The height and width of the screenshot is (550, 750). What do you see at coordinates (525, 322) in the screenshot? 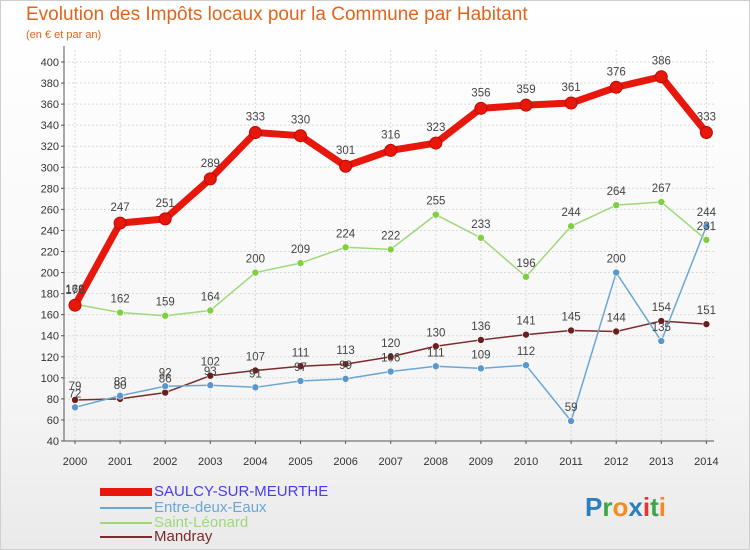
I see `data-label-3: 141` at bounding box center [525, 322].